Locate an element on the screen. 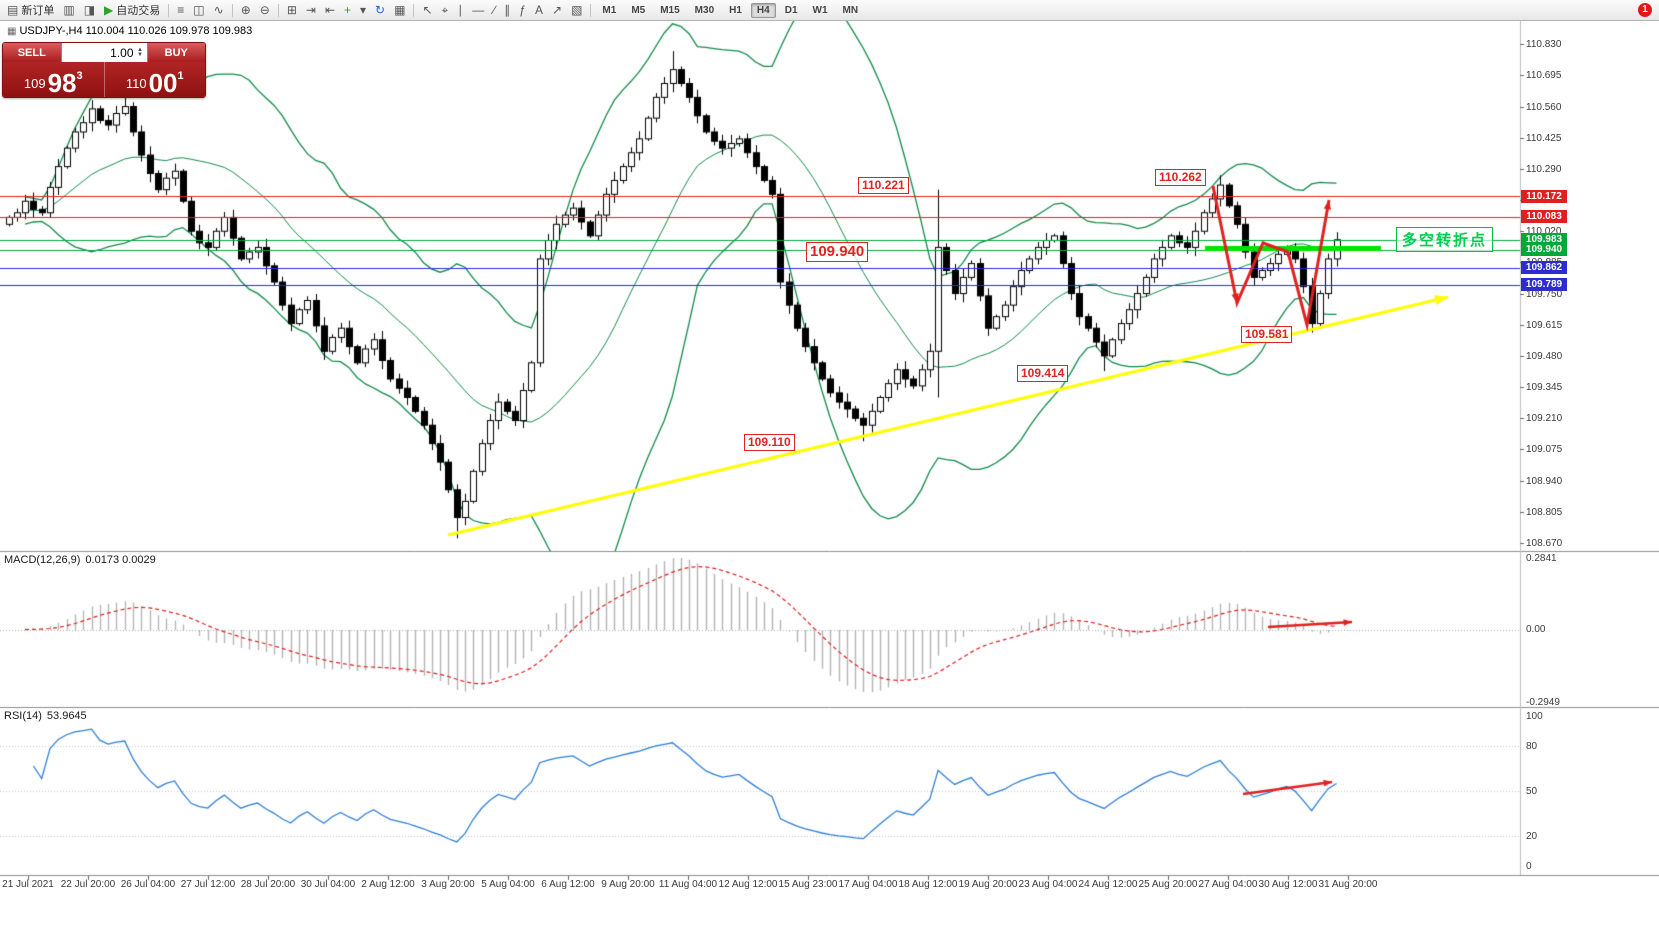  autotrading-button-label: 自动交易 is located at coordinates (138, 11).